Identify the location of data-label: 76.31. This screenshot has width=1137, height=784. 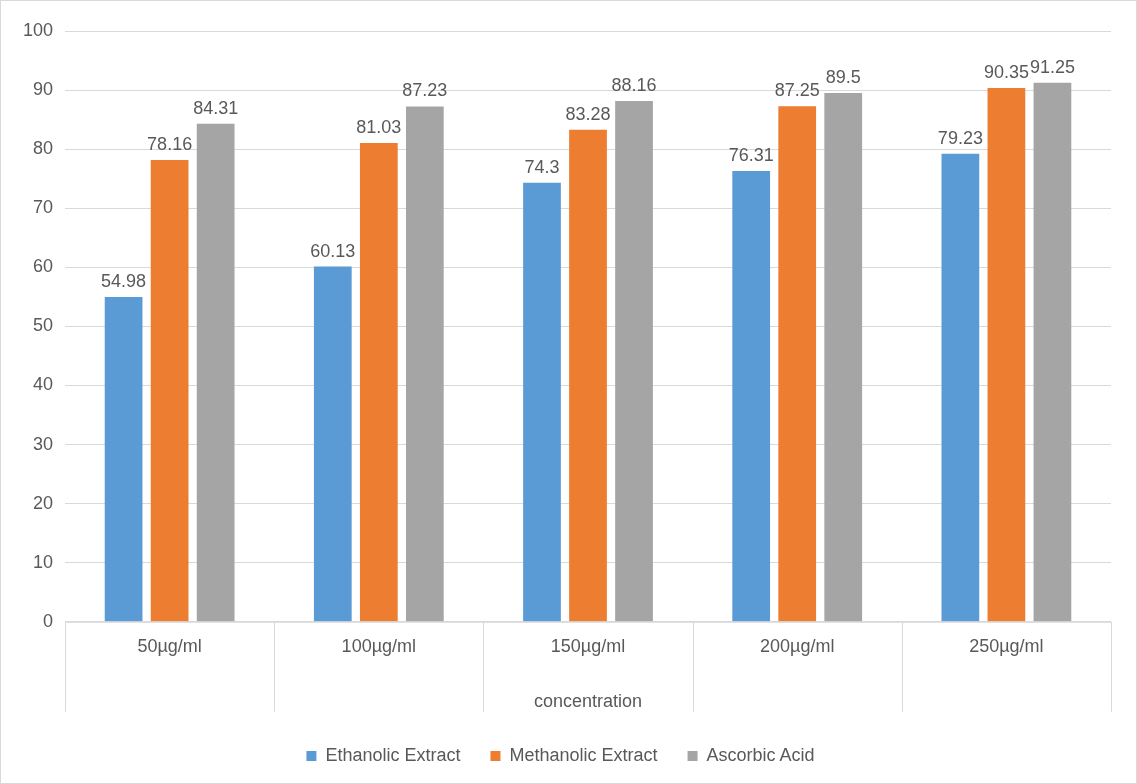
(751, 154).